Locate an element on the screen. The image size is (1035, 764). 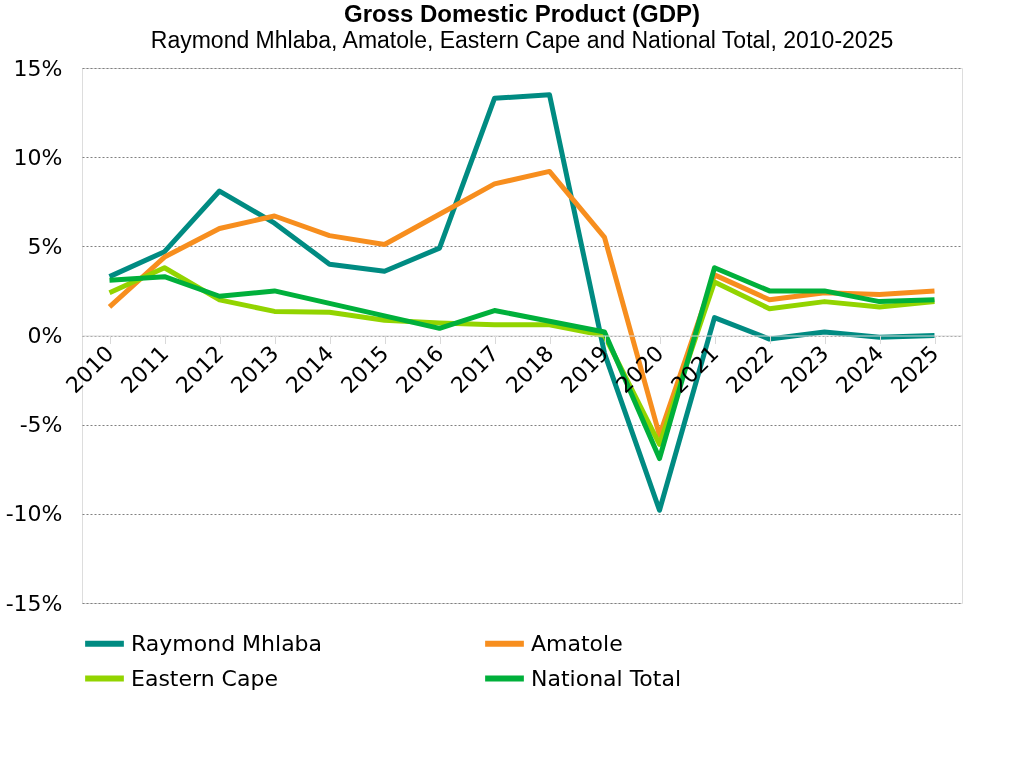
y-tick-label: -5% is located at coordinates (41, 425).